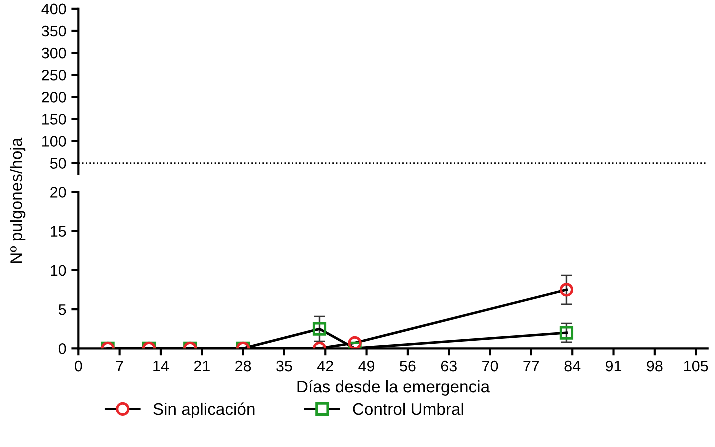 Image resolution: width=715 pixels, height=447 pixels. What do you see at coordinates (490, 366) in the screenshot?
I see `x-tick-label: 70` at bounding box center [490, 366].